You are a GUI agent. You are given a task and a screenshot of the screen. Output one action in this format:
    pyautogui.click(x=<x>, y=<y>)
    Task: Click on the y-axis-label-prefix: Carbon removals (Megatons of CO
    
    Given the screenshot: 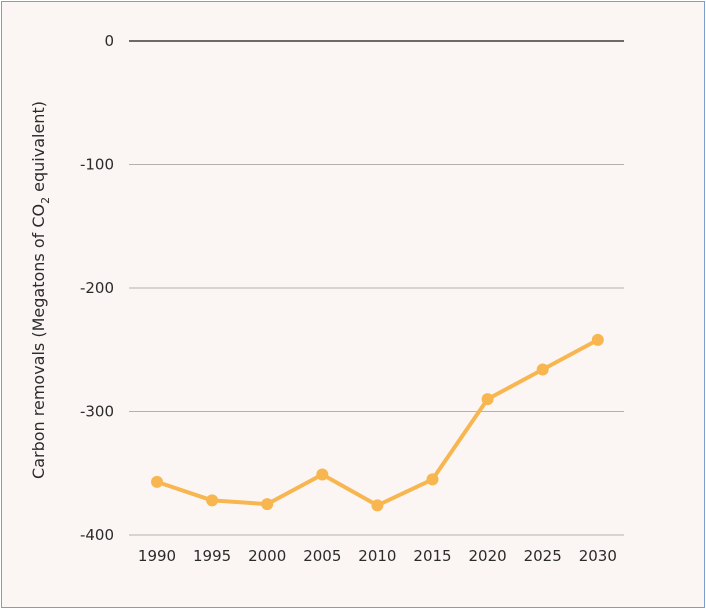 What is the action you would take?
    pyautogui.click(x=38, y=341)
    